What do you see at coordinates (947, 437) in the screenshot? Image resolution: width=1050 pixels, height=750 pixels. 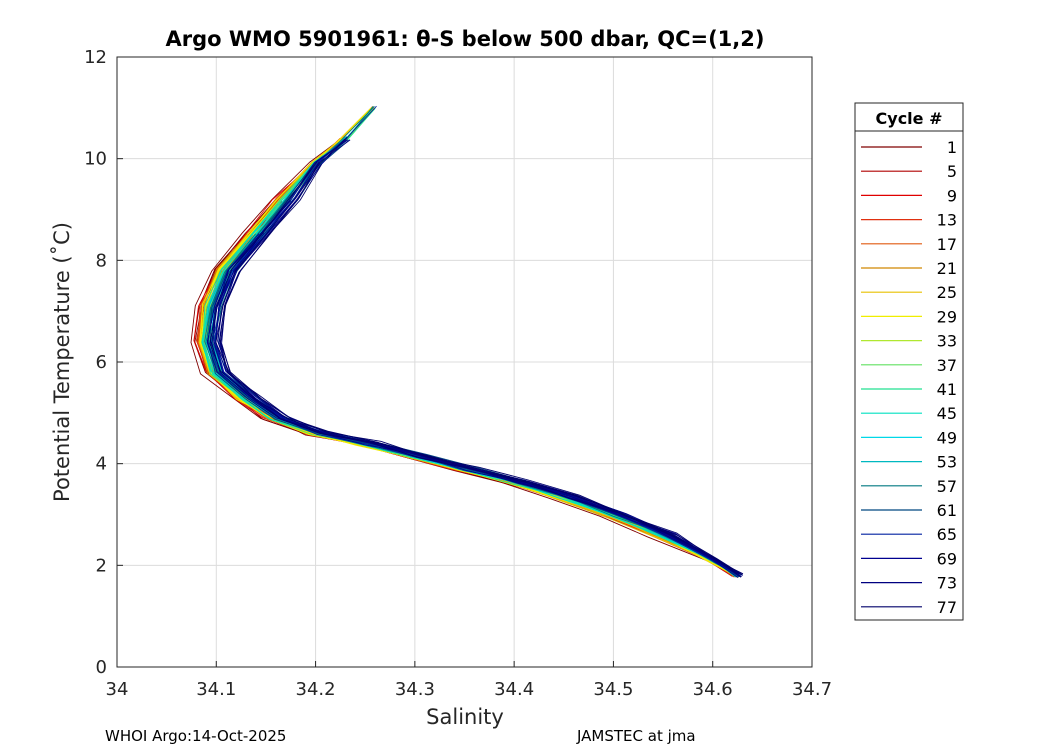 I see `legend-label-49: 49` at bounding box center [947, 437].